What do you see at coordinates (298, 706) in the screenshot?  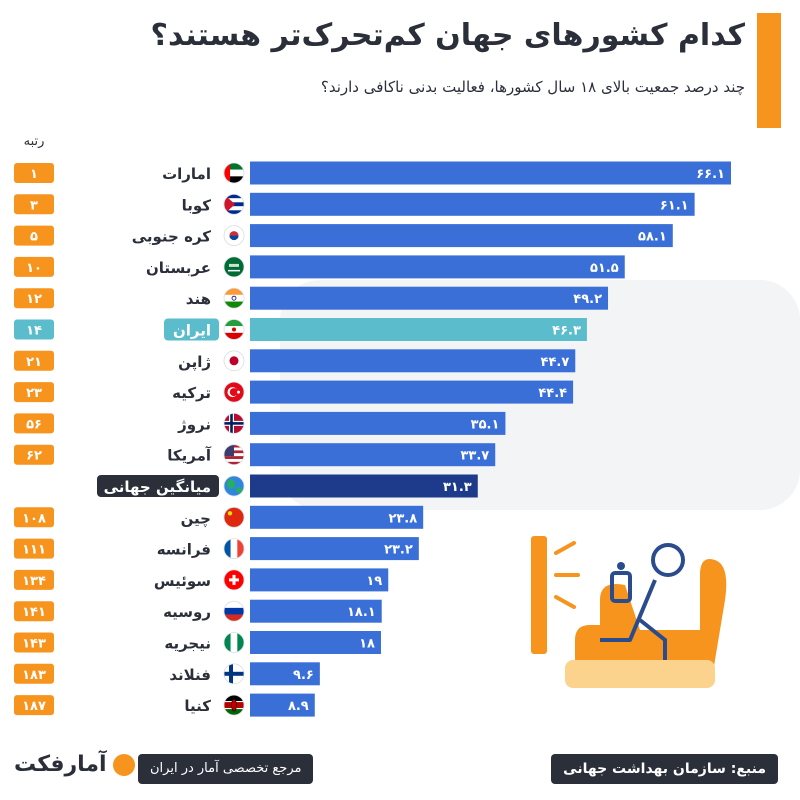 I see `value-label: ۸.۹` at bounding box center [298, 706].